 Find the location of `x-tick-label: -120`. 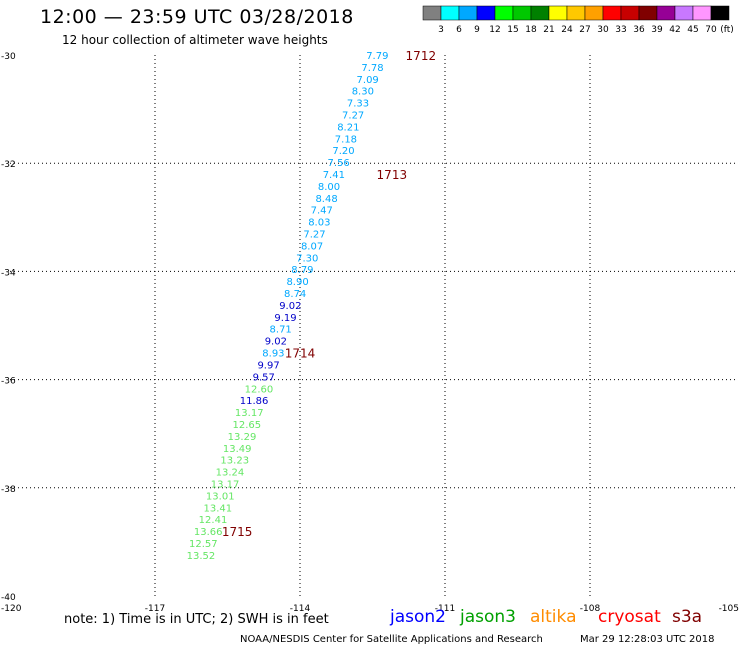

x-tick-label: -120 is located at coordinates (11, 609).